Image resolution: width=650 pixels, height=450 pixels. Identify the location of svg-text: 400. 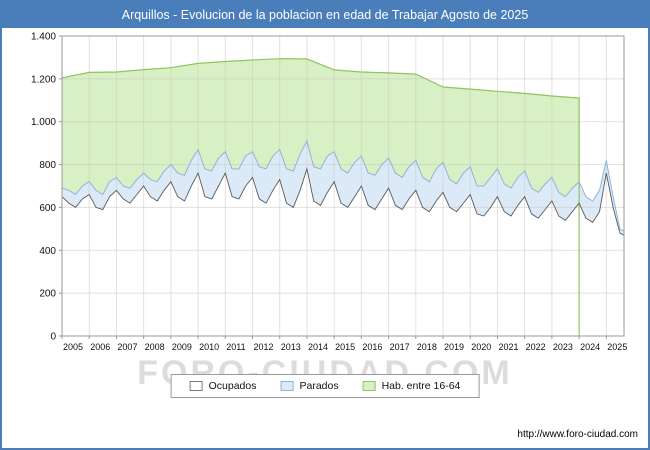
(47, 251).